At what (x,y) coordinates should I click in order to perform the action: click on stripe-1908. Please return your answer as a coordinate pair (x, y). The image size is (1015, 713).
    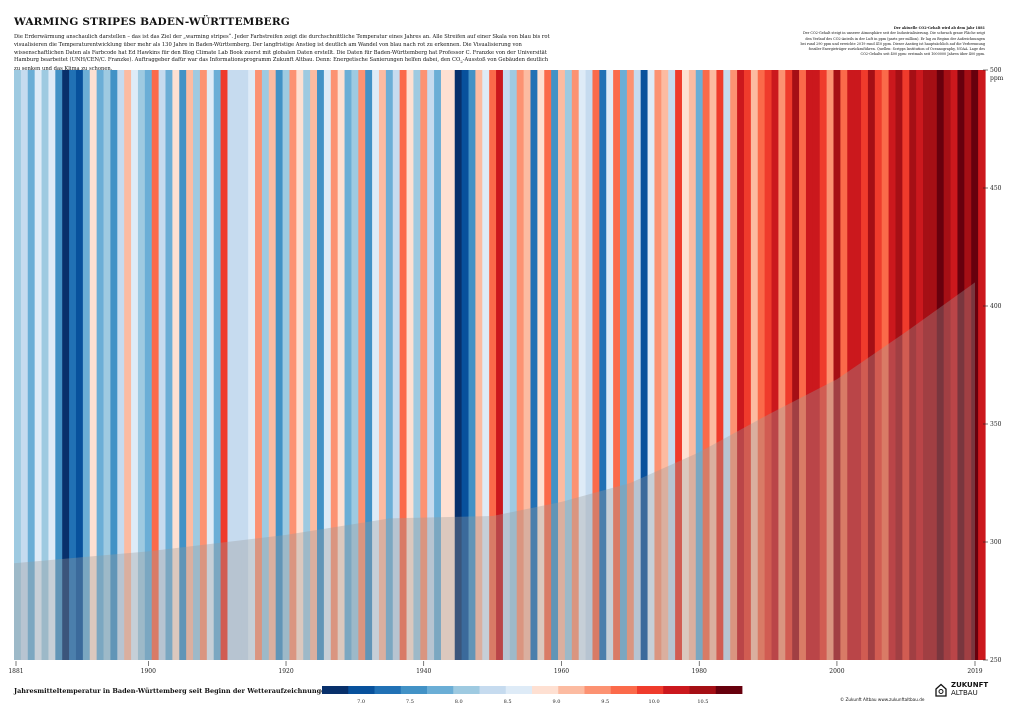
    Looking at the image, I should click on (203, 365).